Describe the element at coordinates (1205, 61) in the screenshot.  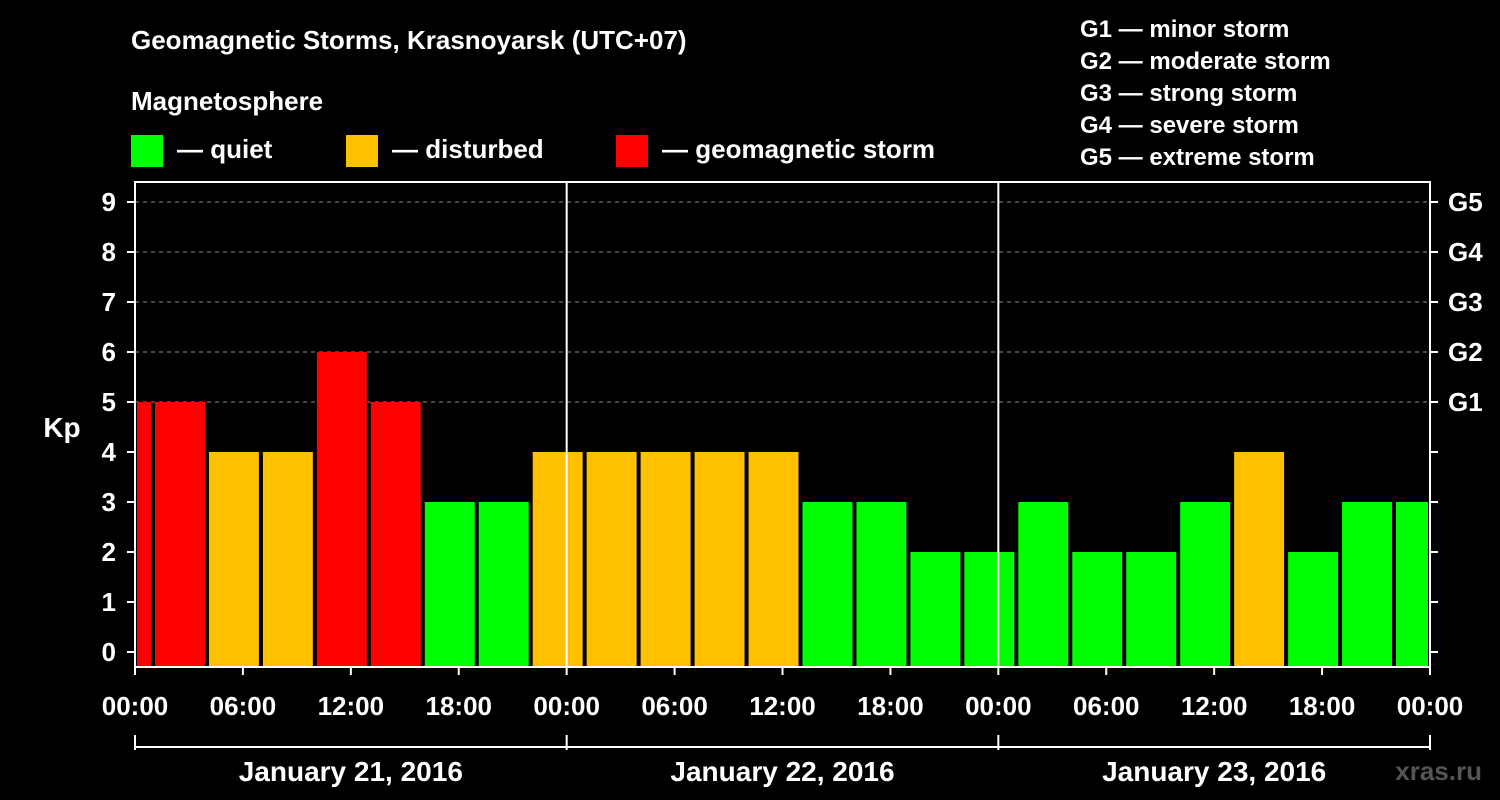
I see `storm-scale-g2: G2 — moderate storm` at that location.